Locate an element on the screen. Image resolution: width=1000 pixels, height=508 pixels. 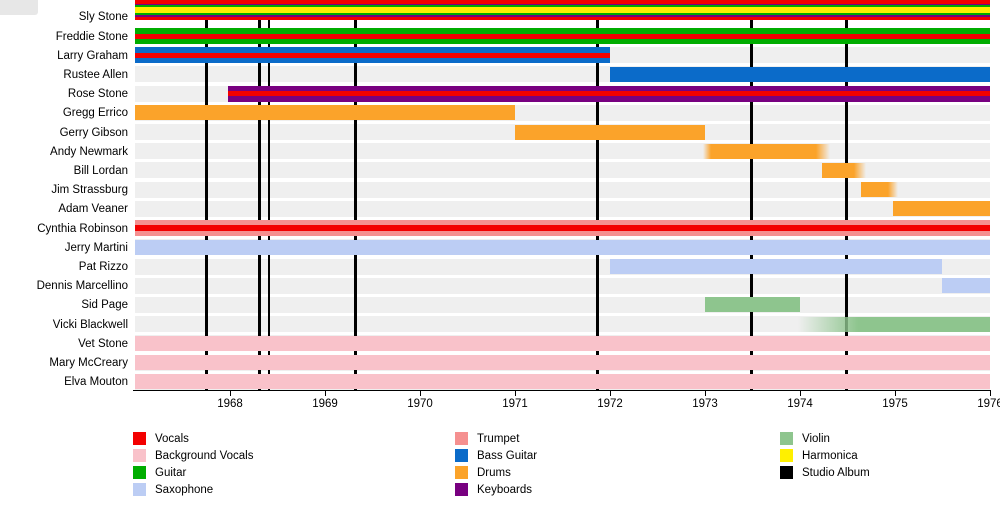
corner-artifact is located at coordinates (19, 7).